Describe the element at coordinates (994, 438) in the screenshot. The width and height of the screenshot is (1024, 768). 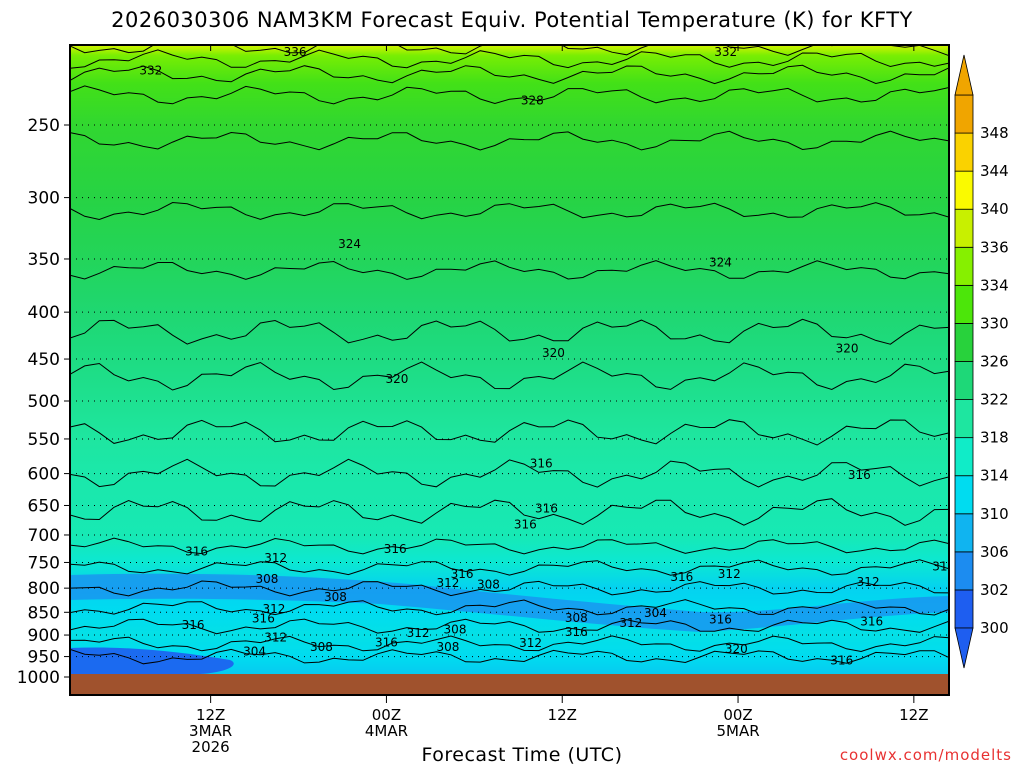
I see `colorbar-label: 318` at that location.